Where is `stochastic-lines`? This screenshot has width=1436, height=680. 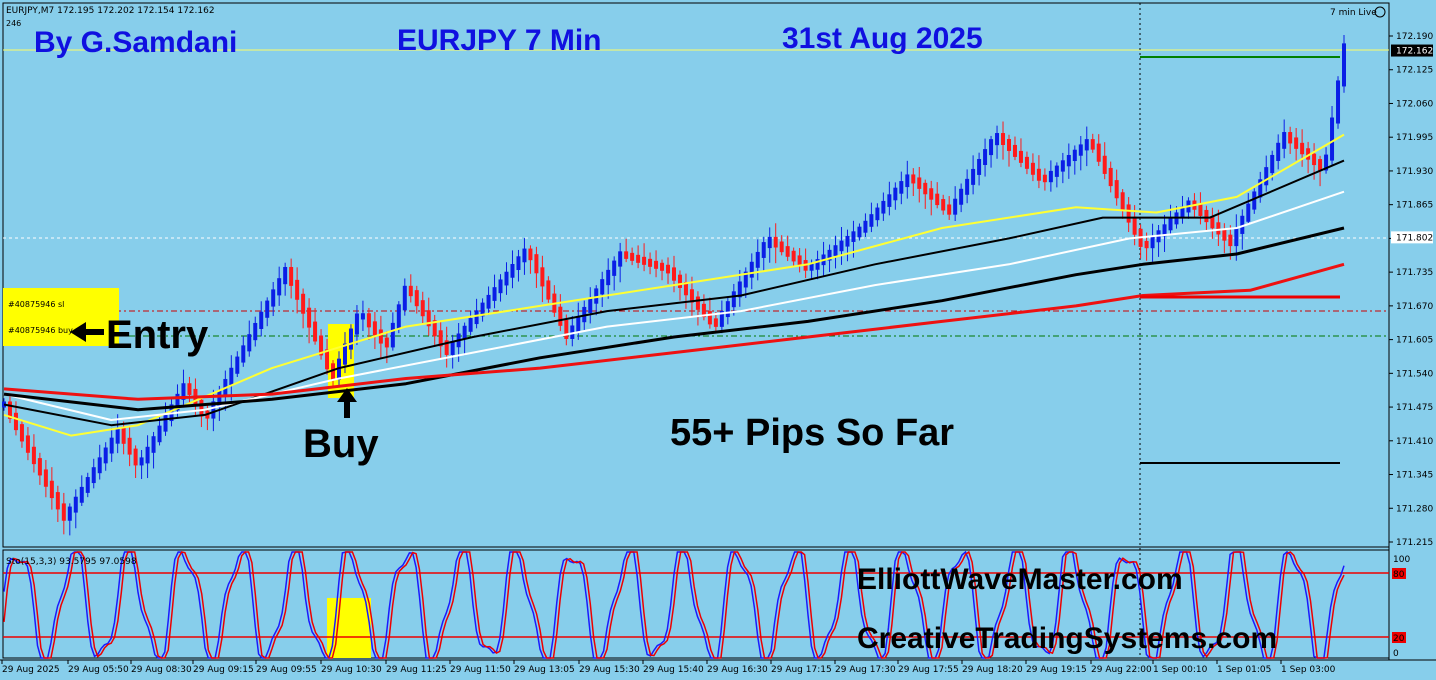 stochastic-lines is located at coordinates (674, 604).